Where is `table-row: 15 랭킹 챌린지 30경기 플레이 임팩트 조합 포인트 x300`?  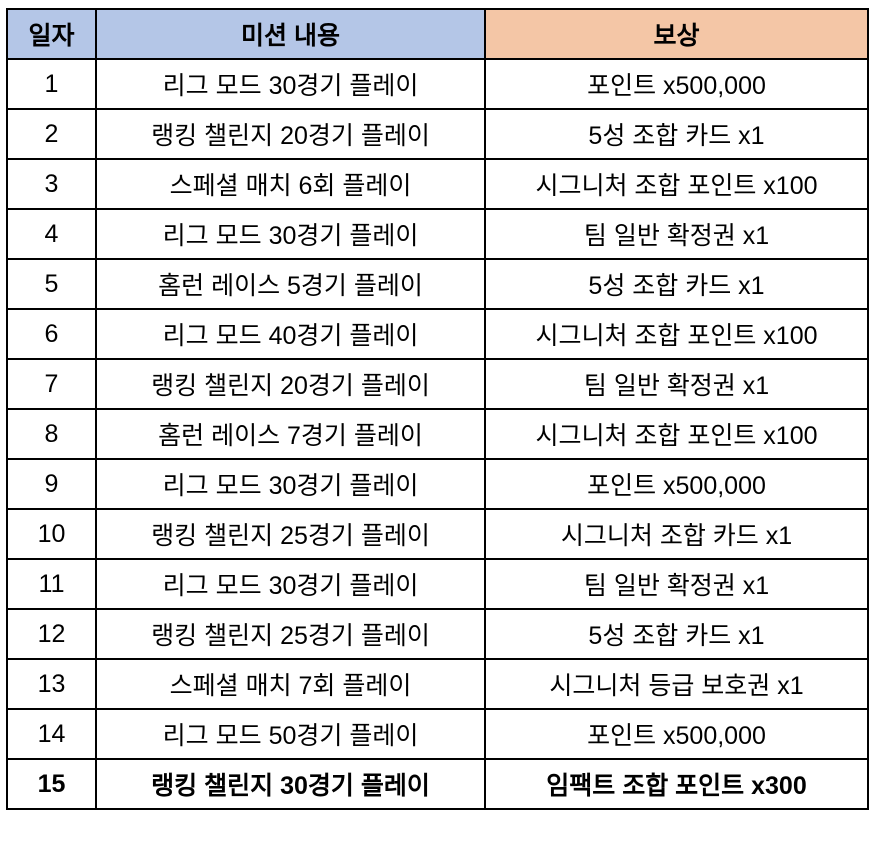
table-row: 15 랭킹 챌린지 30경기 플레이 임팩트 조합 포인트 x300 is located at coordinates (437, 784).